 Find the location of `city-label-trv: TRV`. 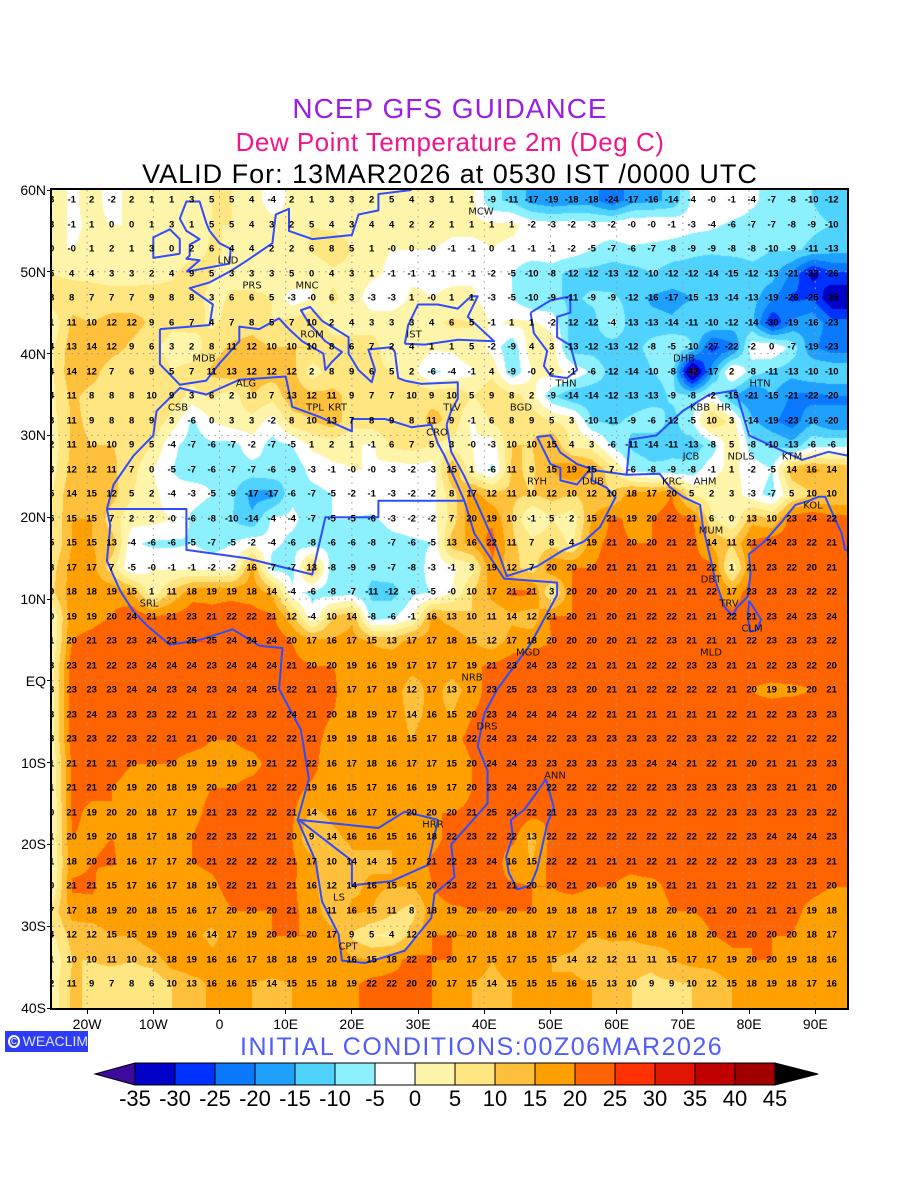

city-label-trv: TRV is located at coordinates (729, 604).